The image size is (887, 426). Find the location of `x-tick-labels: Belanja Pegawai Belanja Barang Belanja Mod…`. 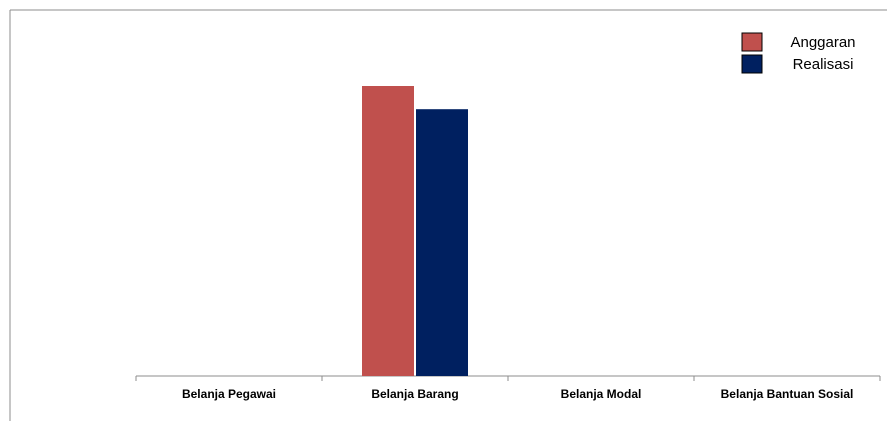

x-tick-labels: Belanja Pegawai Belanja Barang Belanja Mod… is located at coordinates (517, 394).